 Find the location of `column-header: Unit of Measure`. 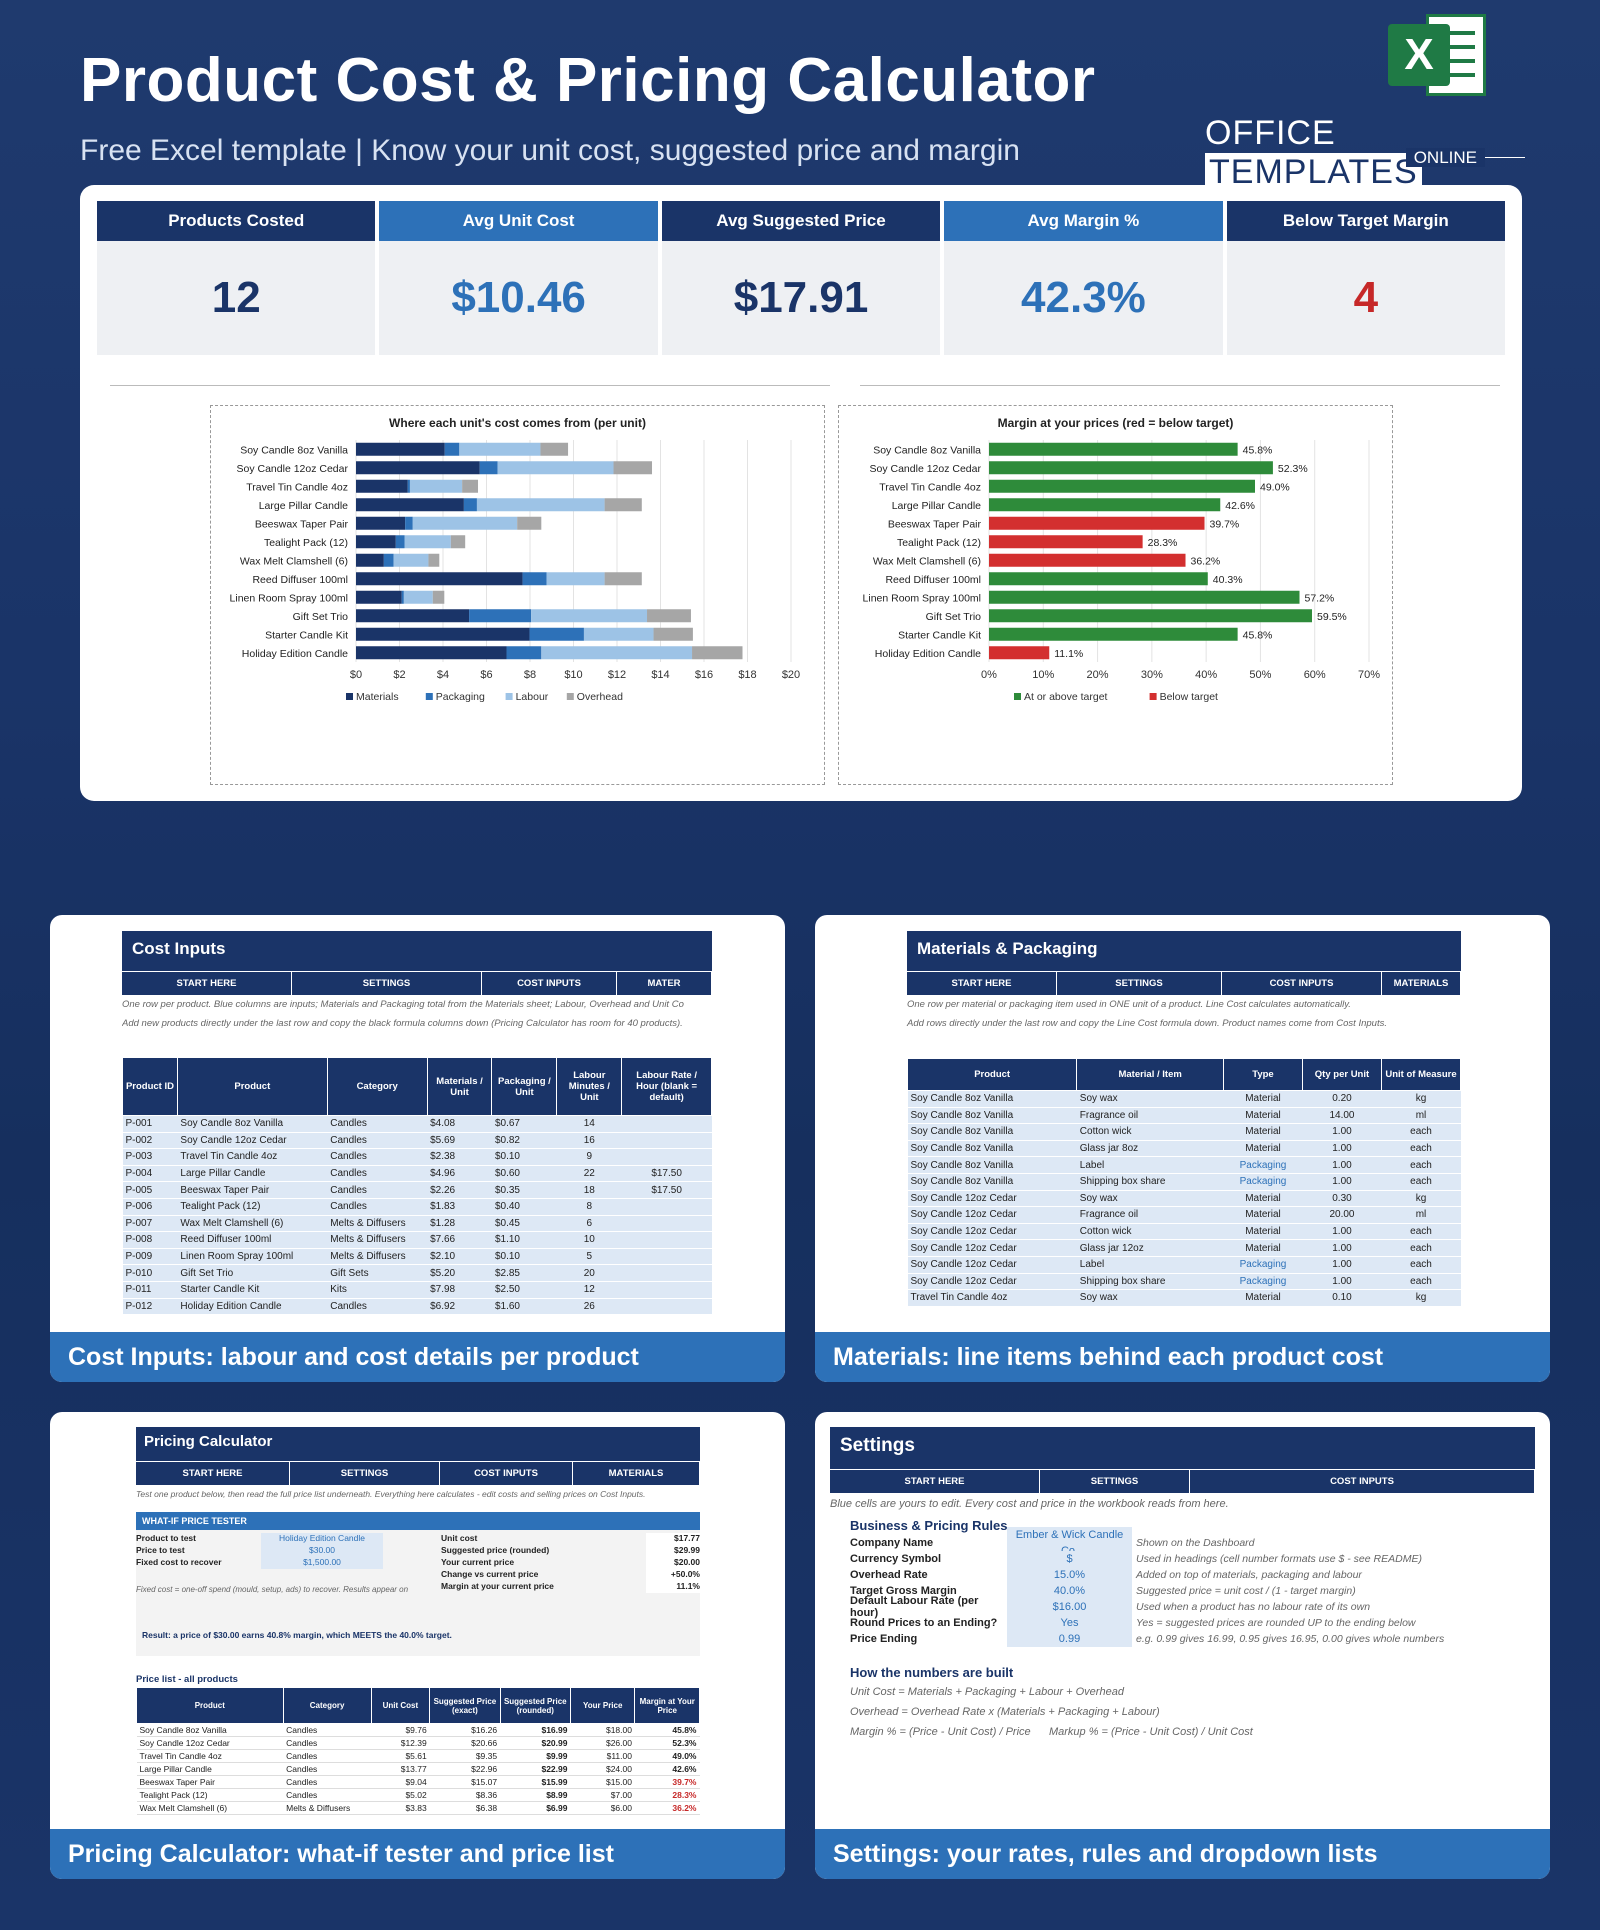

column-header: Unit of Measure is located at coordinates (1421, 1074).